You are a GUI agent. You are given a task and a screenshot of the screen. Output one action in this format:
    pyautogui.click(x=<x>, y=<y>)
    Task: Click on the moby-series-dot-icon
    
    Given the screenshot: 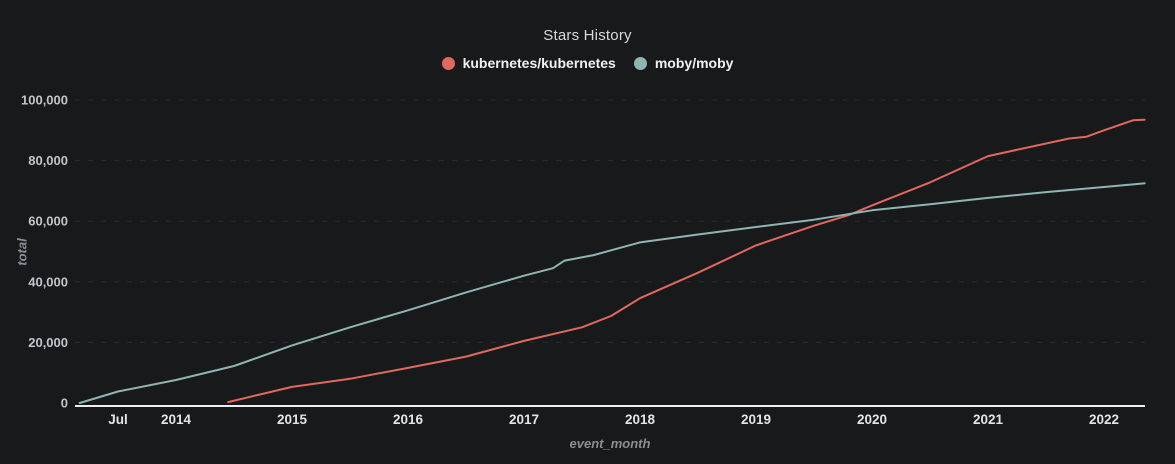 What is the action you would take?
    pyautogui.click(x=640, y=63)
    